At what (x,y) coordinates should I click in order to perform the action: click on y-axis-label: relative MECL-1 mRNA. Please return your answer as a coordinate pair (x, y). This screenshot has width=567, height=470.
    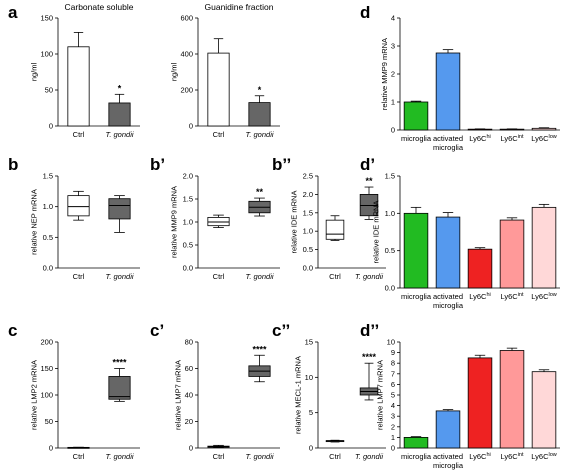
    Looking at the image, I should click on (298, 395).